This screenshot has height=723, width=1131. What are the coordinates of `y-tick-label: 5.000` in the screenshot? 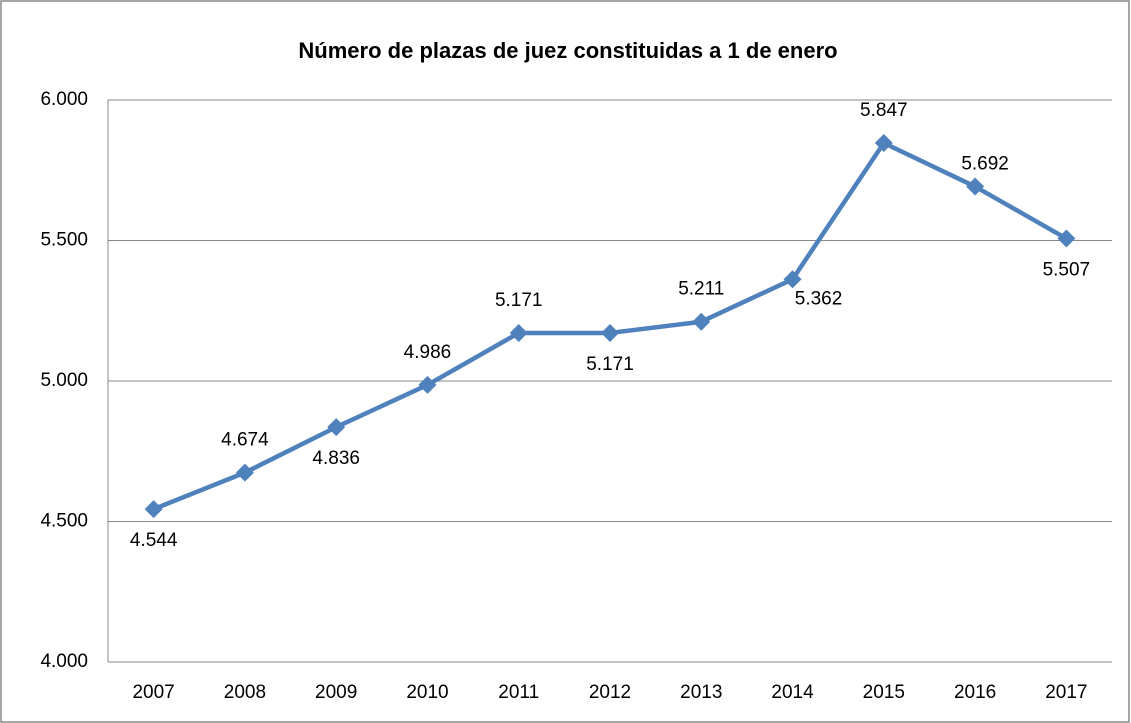 It's located at (64, 380).